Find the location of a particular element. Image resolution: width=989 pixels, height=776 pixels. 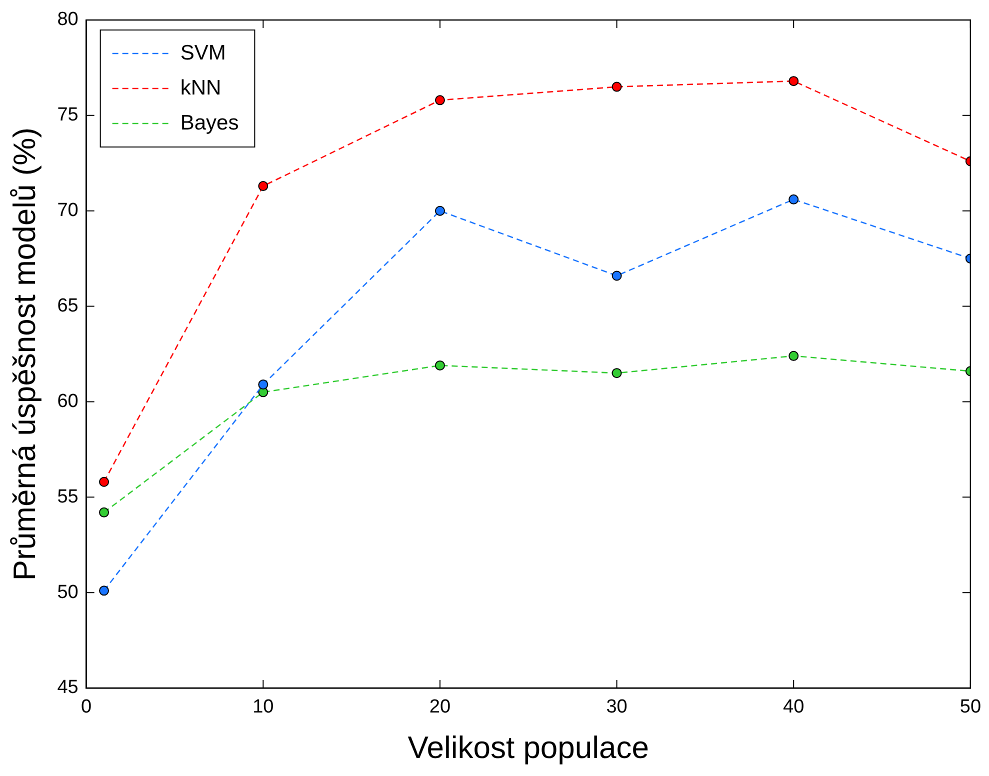

x-tick-label: 40 is located at coordinates (793, 707).